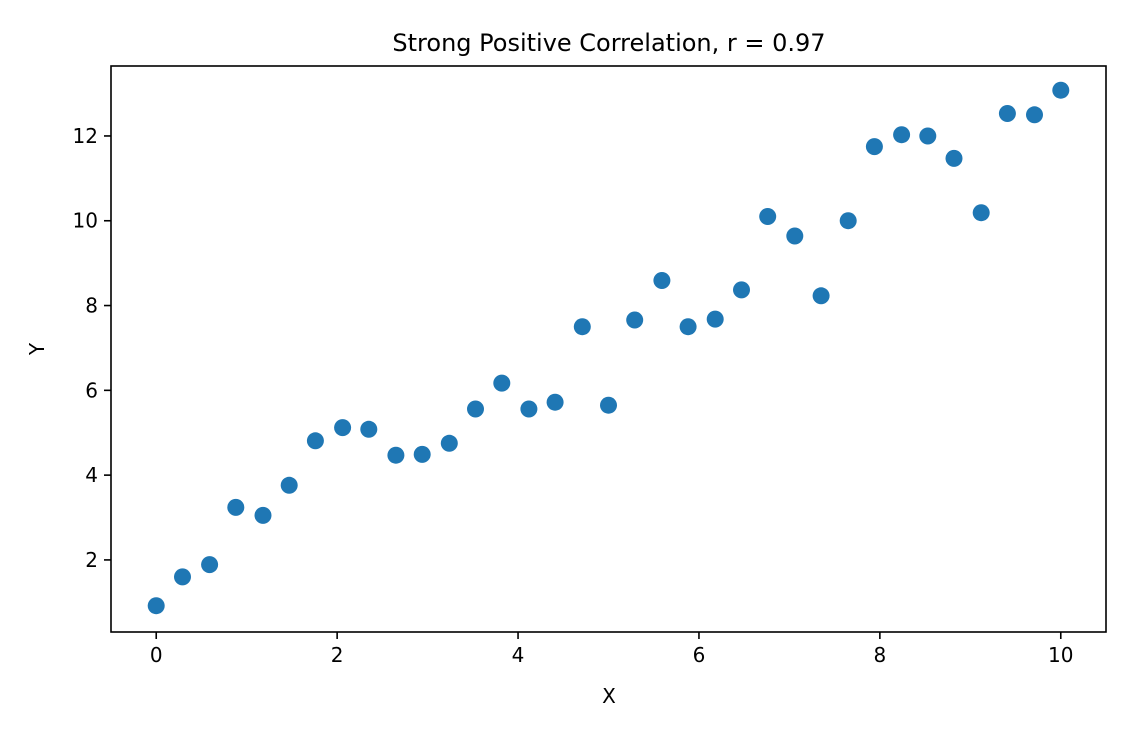 The image size is (1134, 737). I want to click on x-tick-label: 0, so click(156, 655).